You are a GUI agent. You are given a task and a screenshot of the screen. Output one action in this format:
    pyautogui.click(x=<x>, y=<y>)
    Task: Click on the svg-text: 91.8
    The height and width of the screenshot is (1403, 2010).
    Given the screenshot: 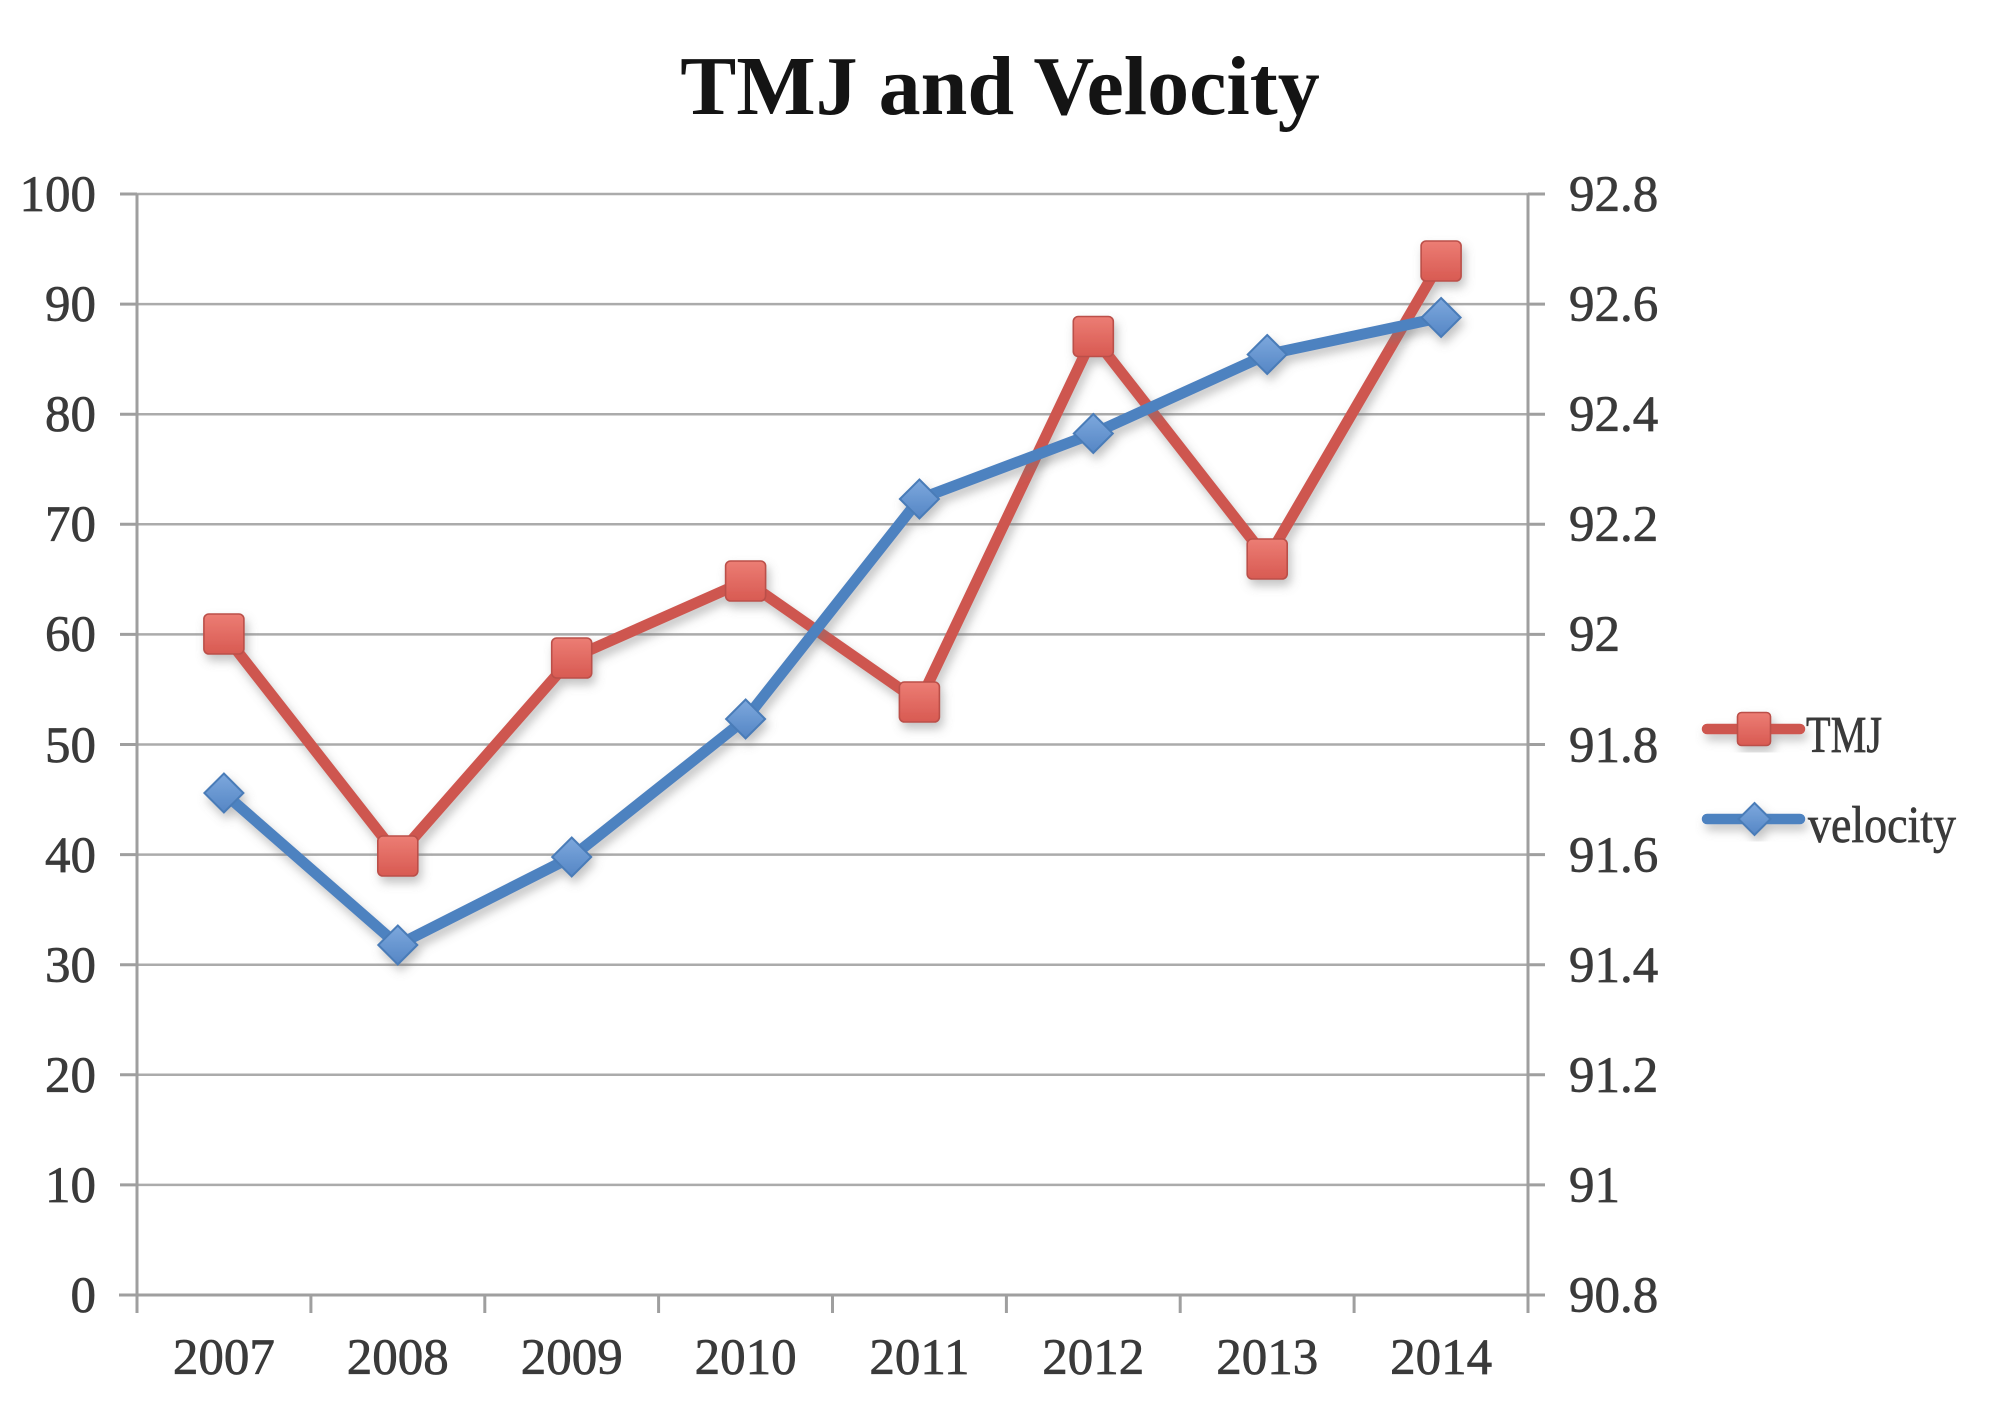 What is the action you would take?
    pyautogui.click(x=1613, y=746)
    